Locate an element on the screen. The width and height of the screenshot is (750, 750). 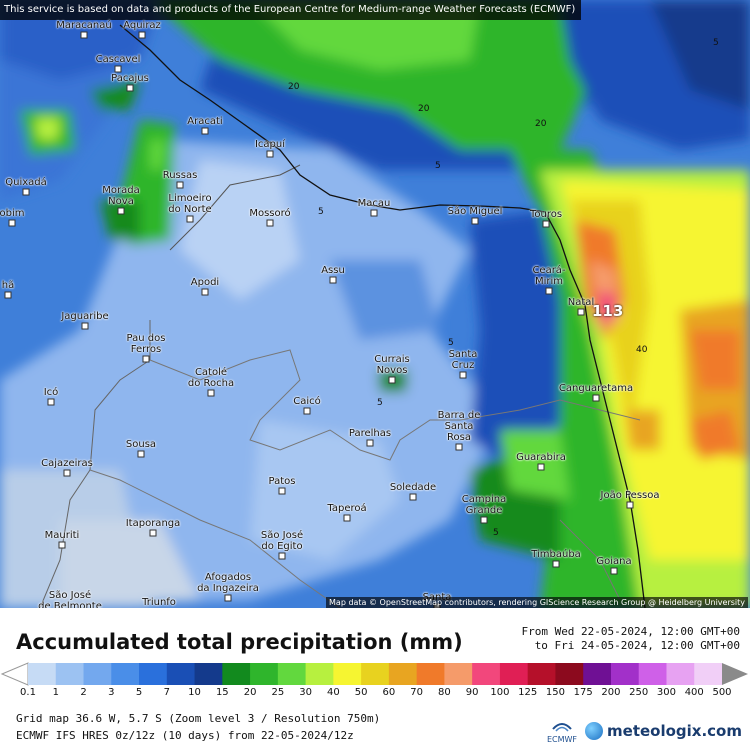
scale-tick-label: 5 is located at coordinates (139, 692).